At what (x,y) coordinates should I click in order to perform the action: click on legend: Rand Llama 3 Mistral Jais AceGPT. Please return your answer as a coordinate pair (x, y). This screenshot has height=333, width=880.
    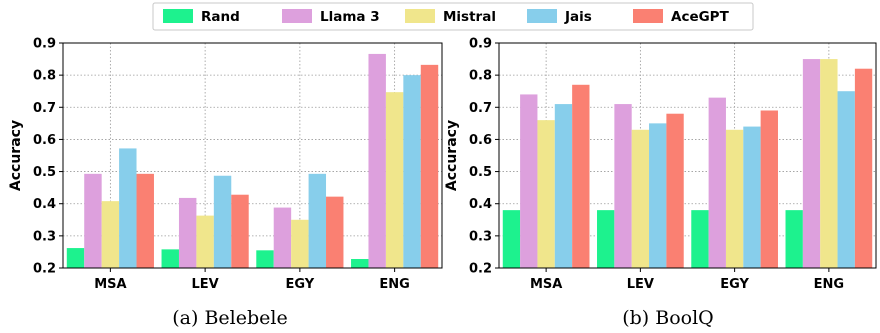
    Looking at the image, I should click on (453, 16).